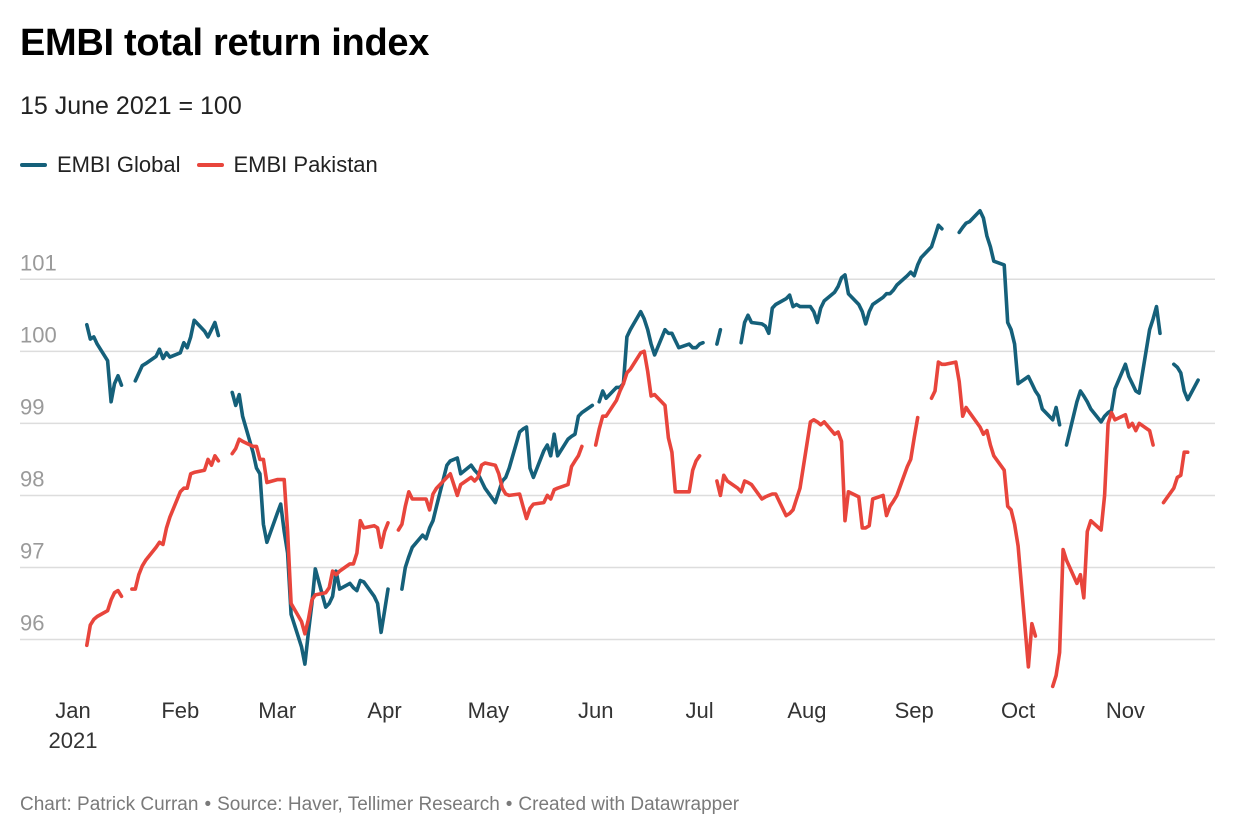 This screenshot has height=840, width=1240. I want to click on footer-created-with: Created with Datawrapper, so click(629, 804).